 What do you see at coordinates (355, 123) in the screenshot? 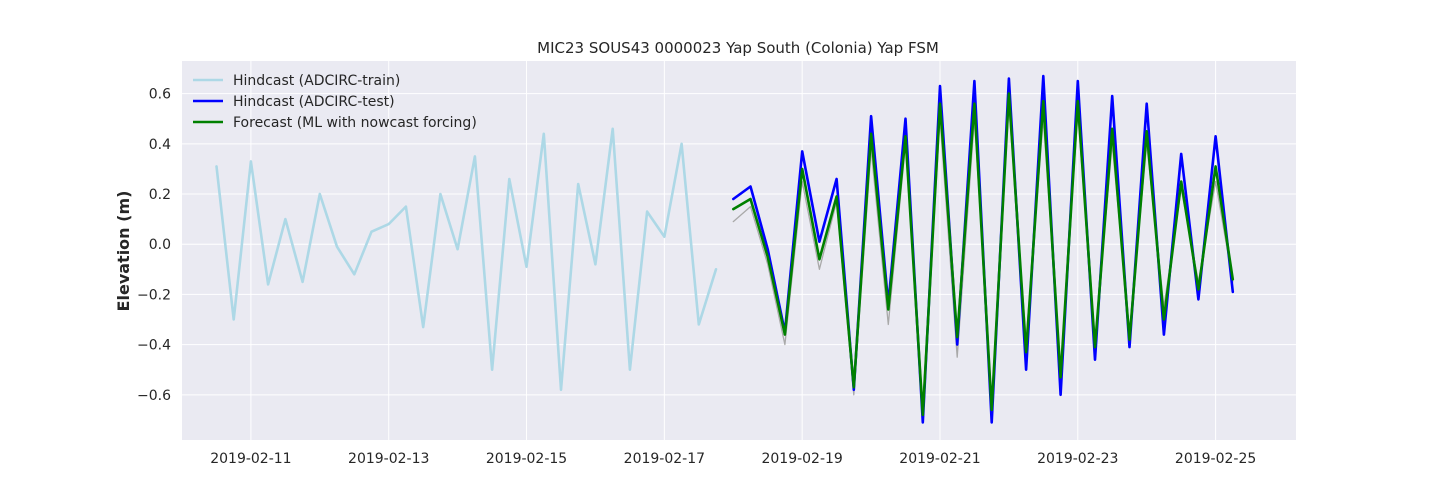
I see `legend-label: Forecast (ML with nowcast forcing)` at bounding box center [355, 123].